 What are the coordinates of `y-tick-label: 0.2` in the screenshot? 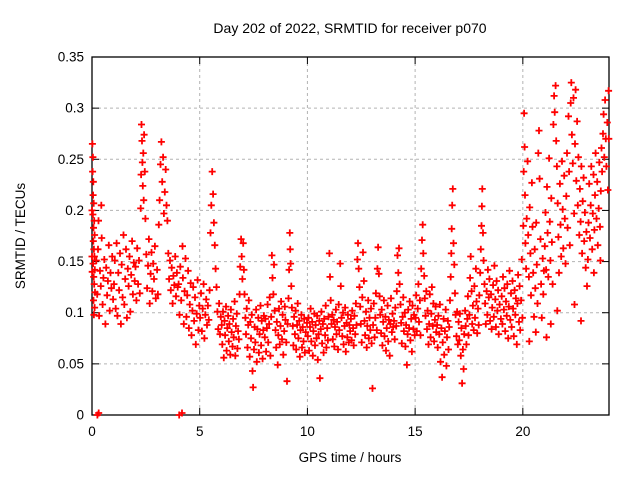 It's located at (74, 210).